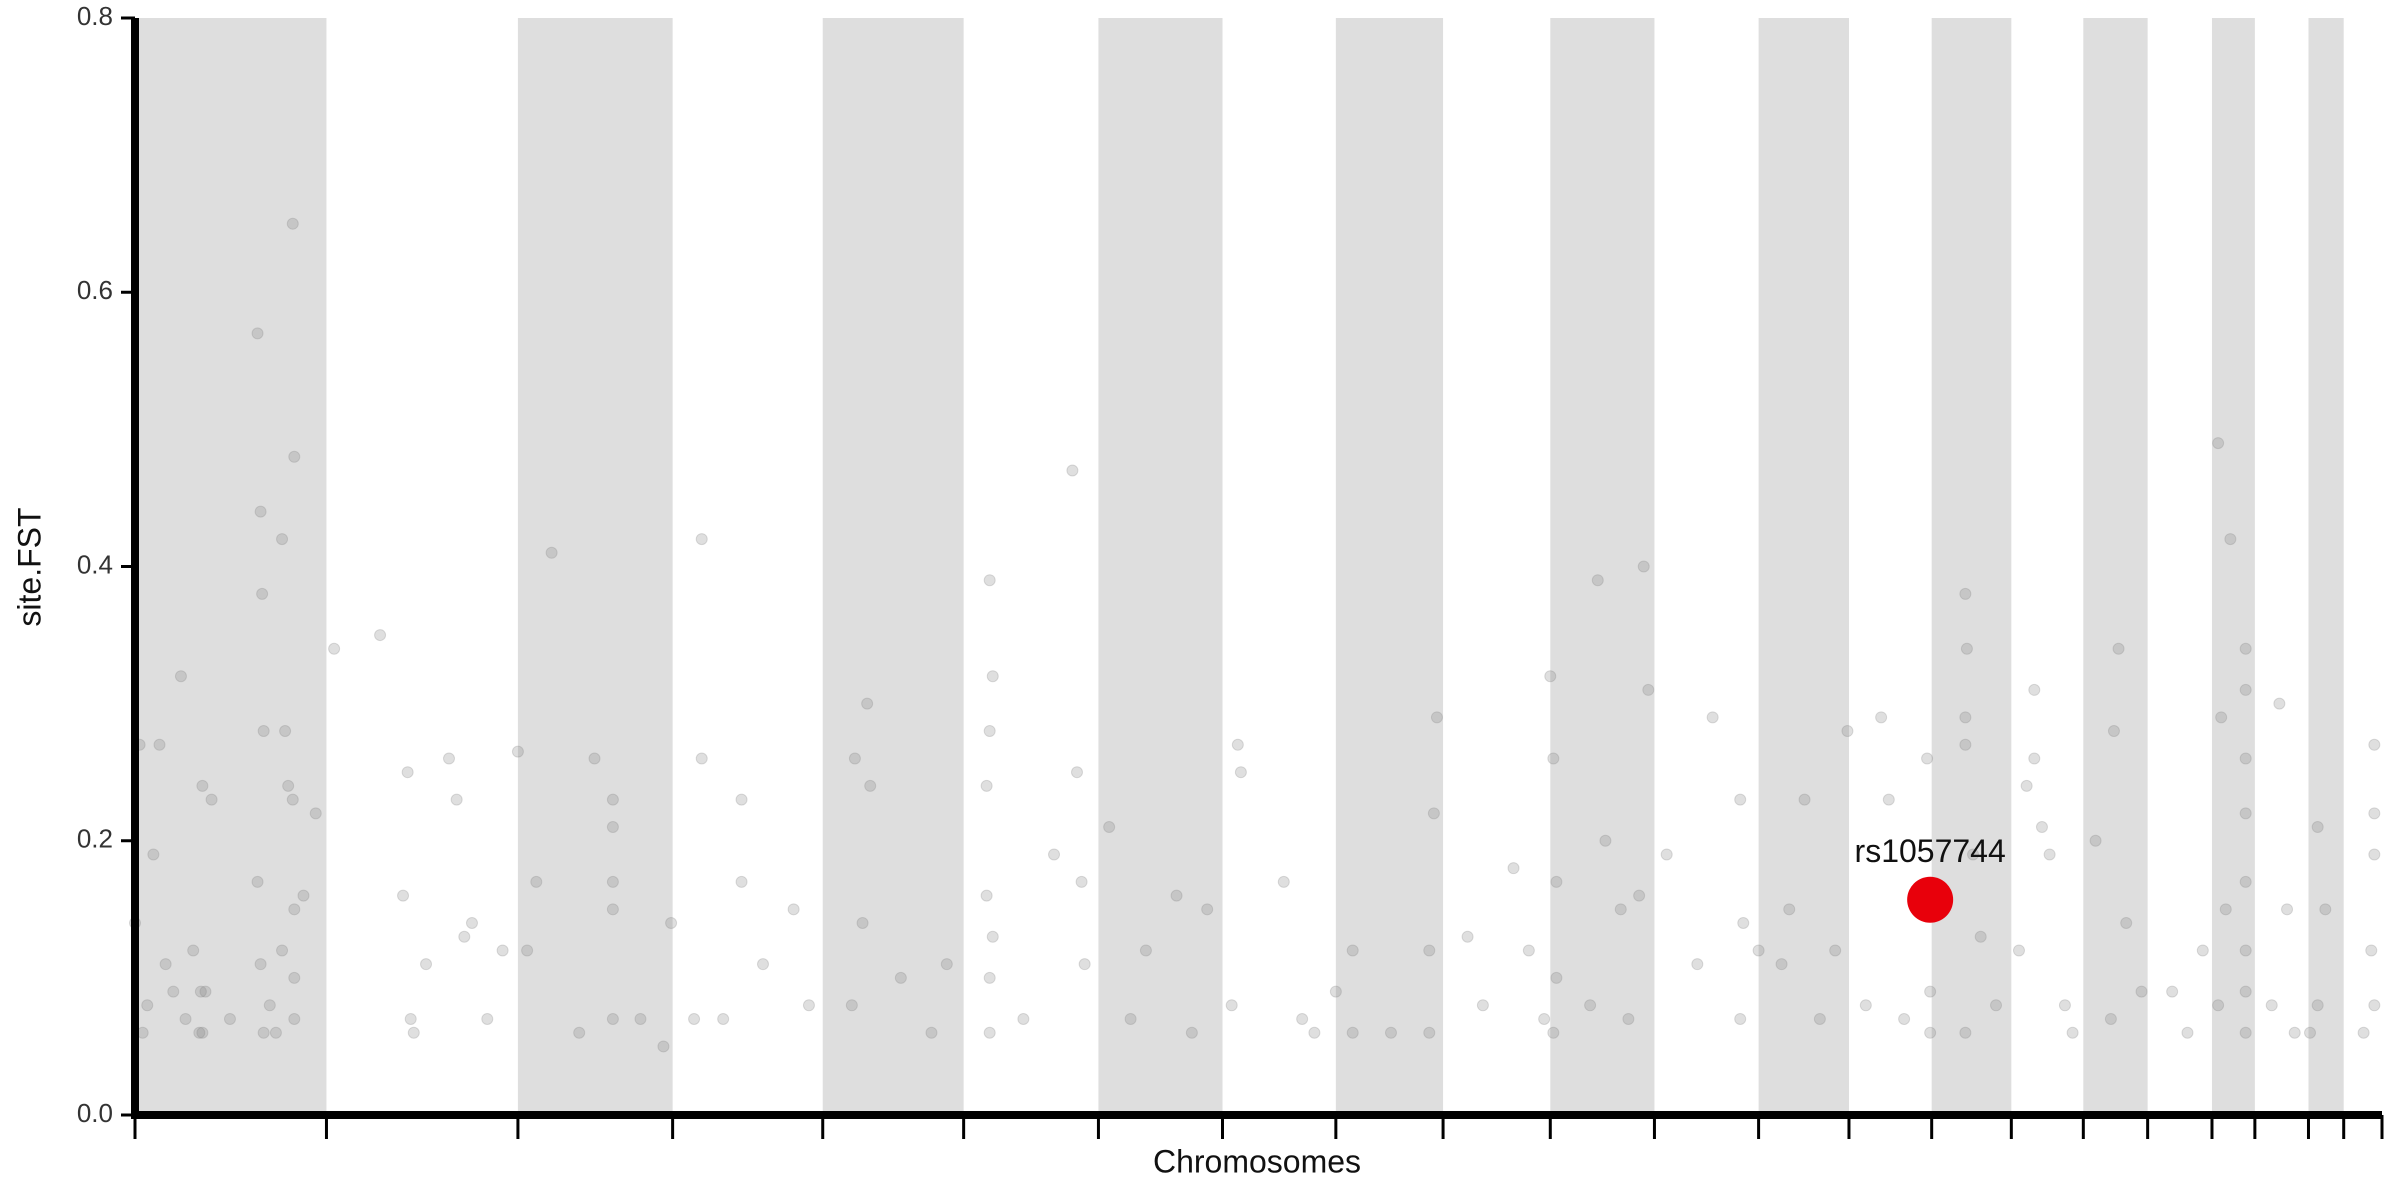 This screenshot has height=1200, width=2400. Describe the element at coordinates (95, 290) in the screenshot. I see `y-tick-label: 0.6` at that location.